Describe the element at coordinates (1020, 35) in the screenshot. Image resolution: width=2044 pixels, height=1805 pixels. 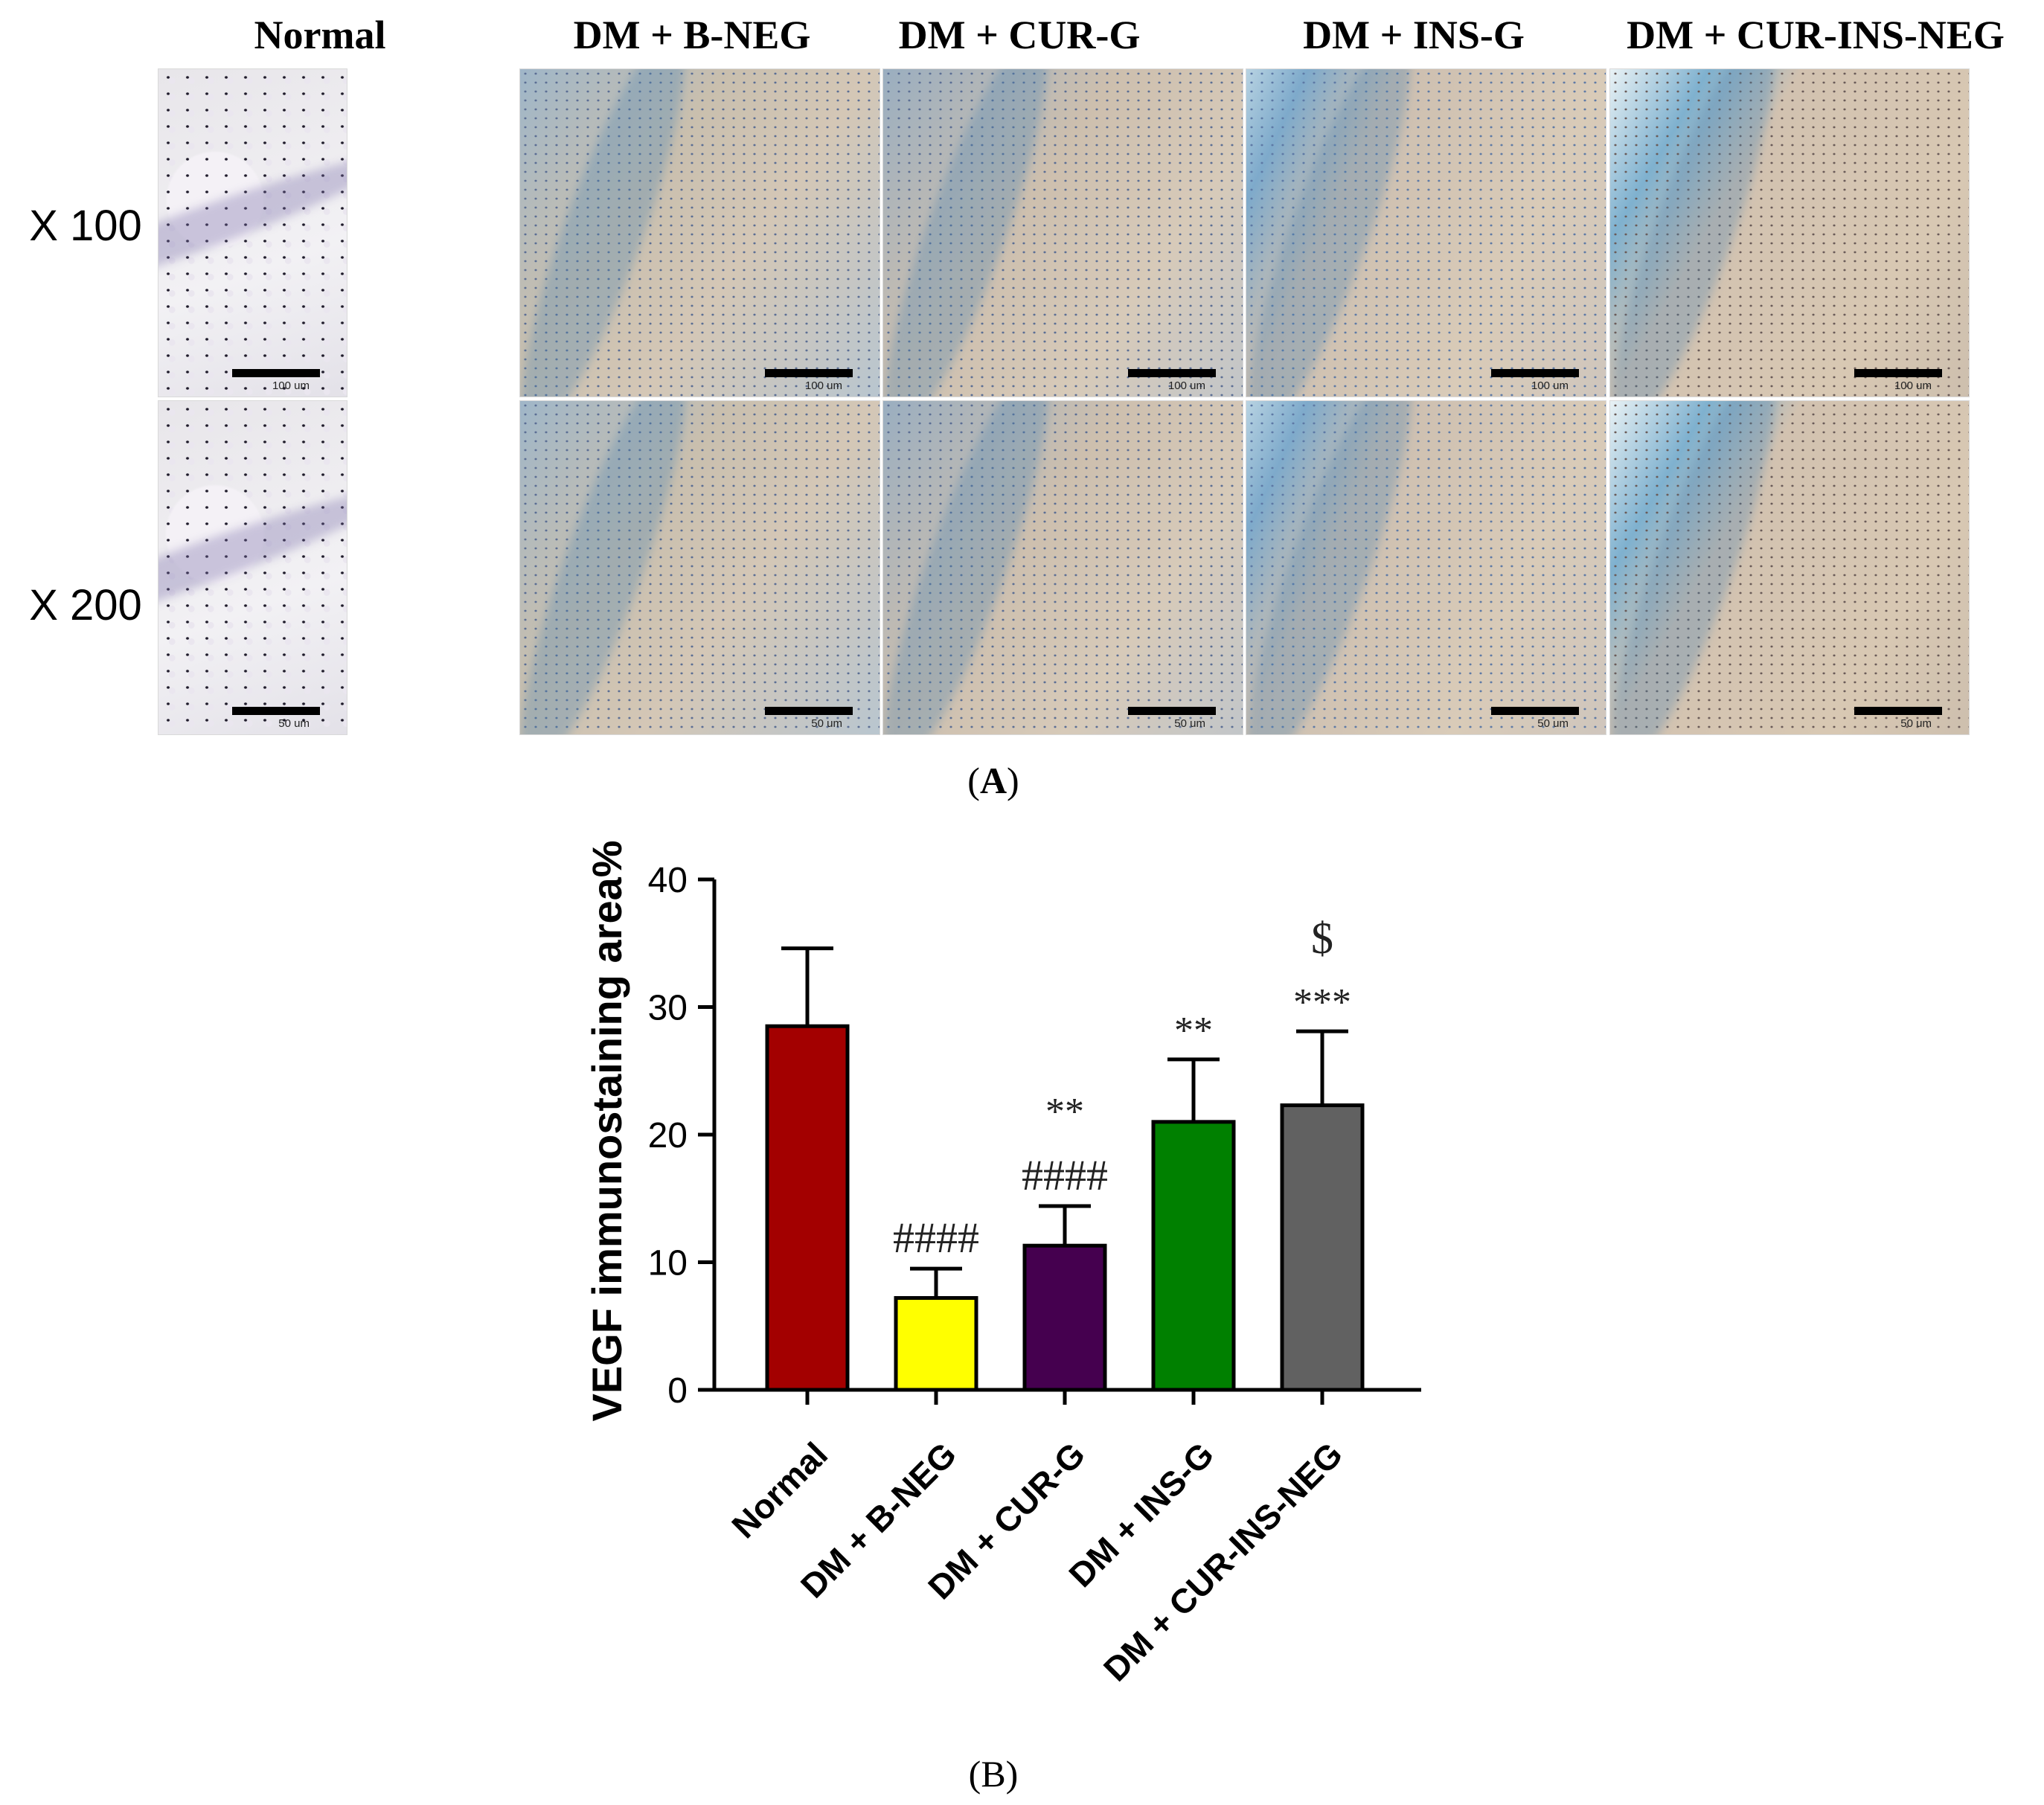
I see `column-header-dm-cur-g: DM + CUR-G` at that location.